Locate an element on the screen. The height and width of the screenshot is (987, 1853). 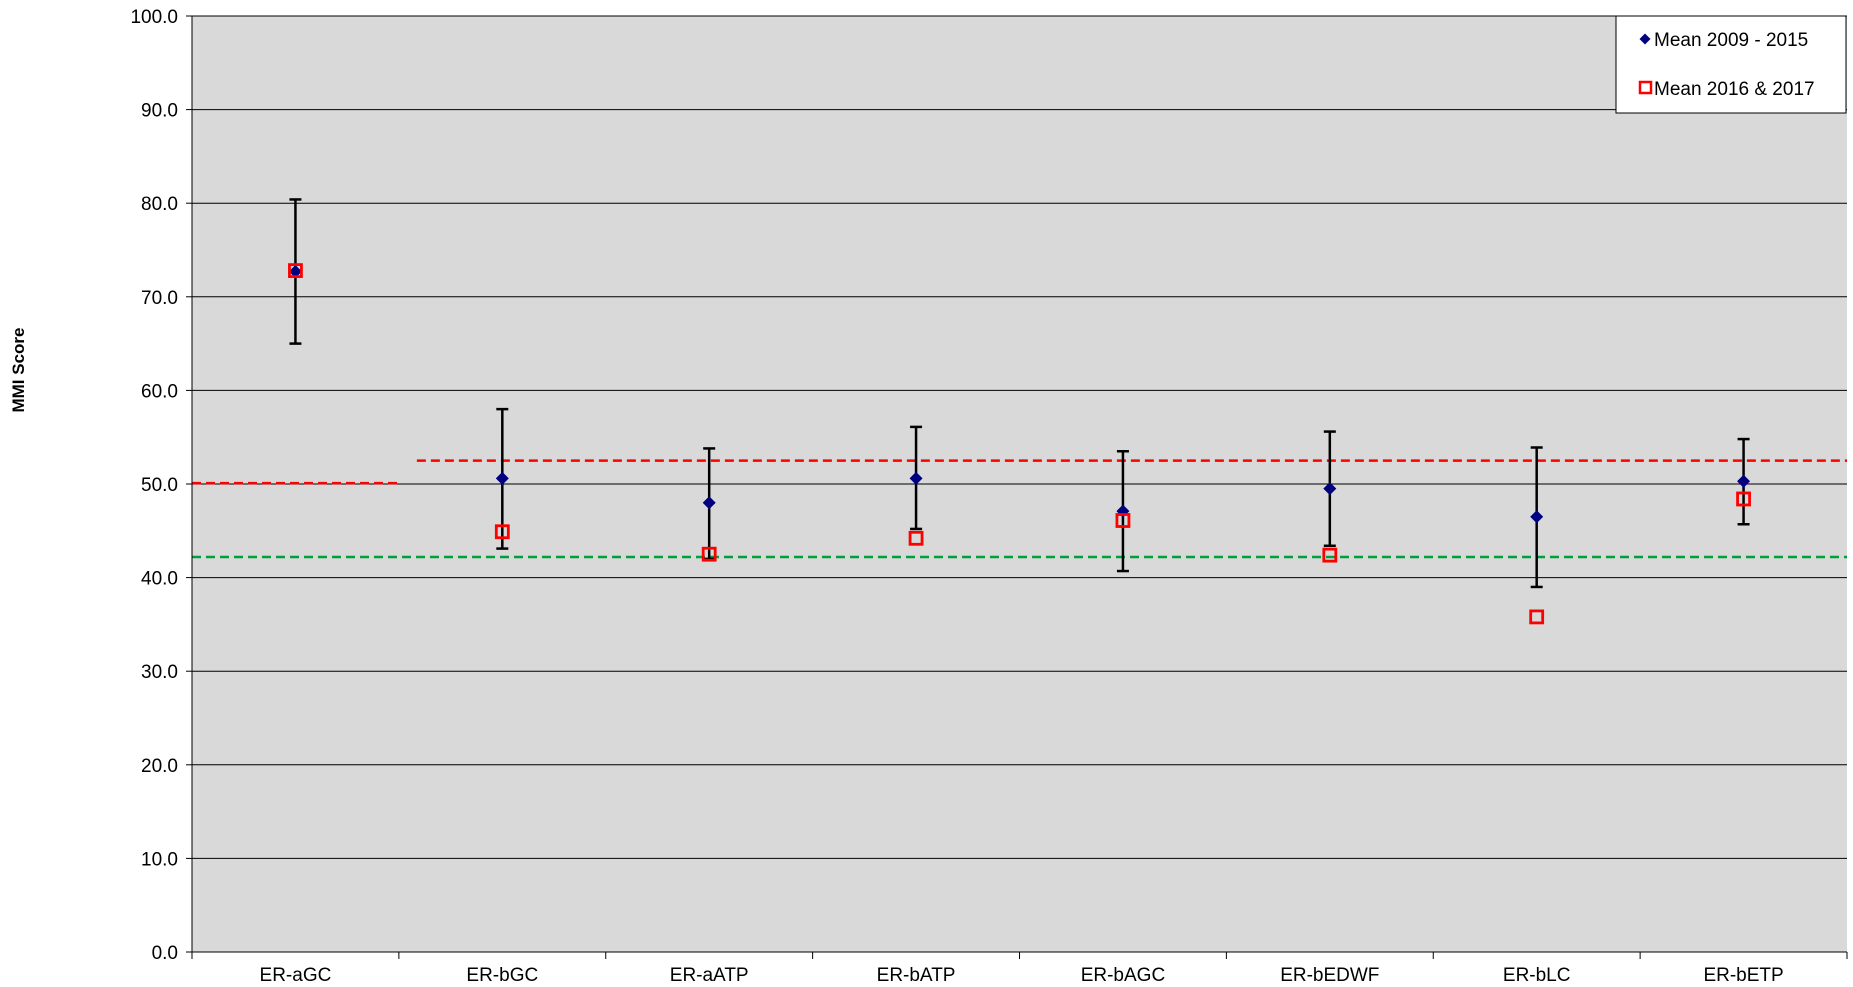
y-tick-label: 40.0 is located at coordinates (159, 579).